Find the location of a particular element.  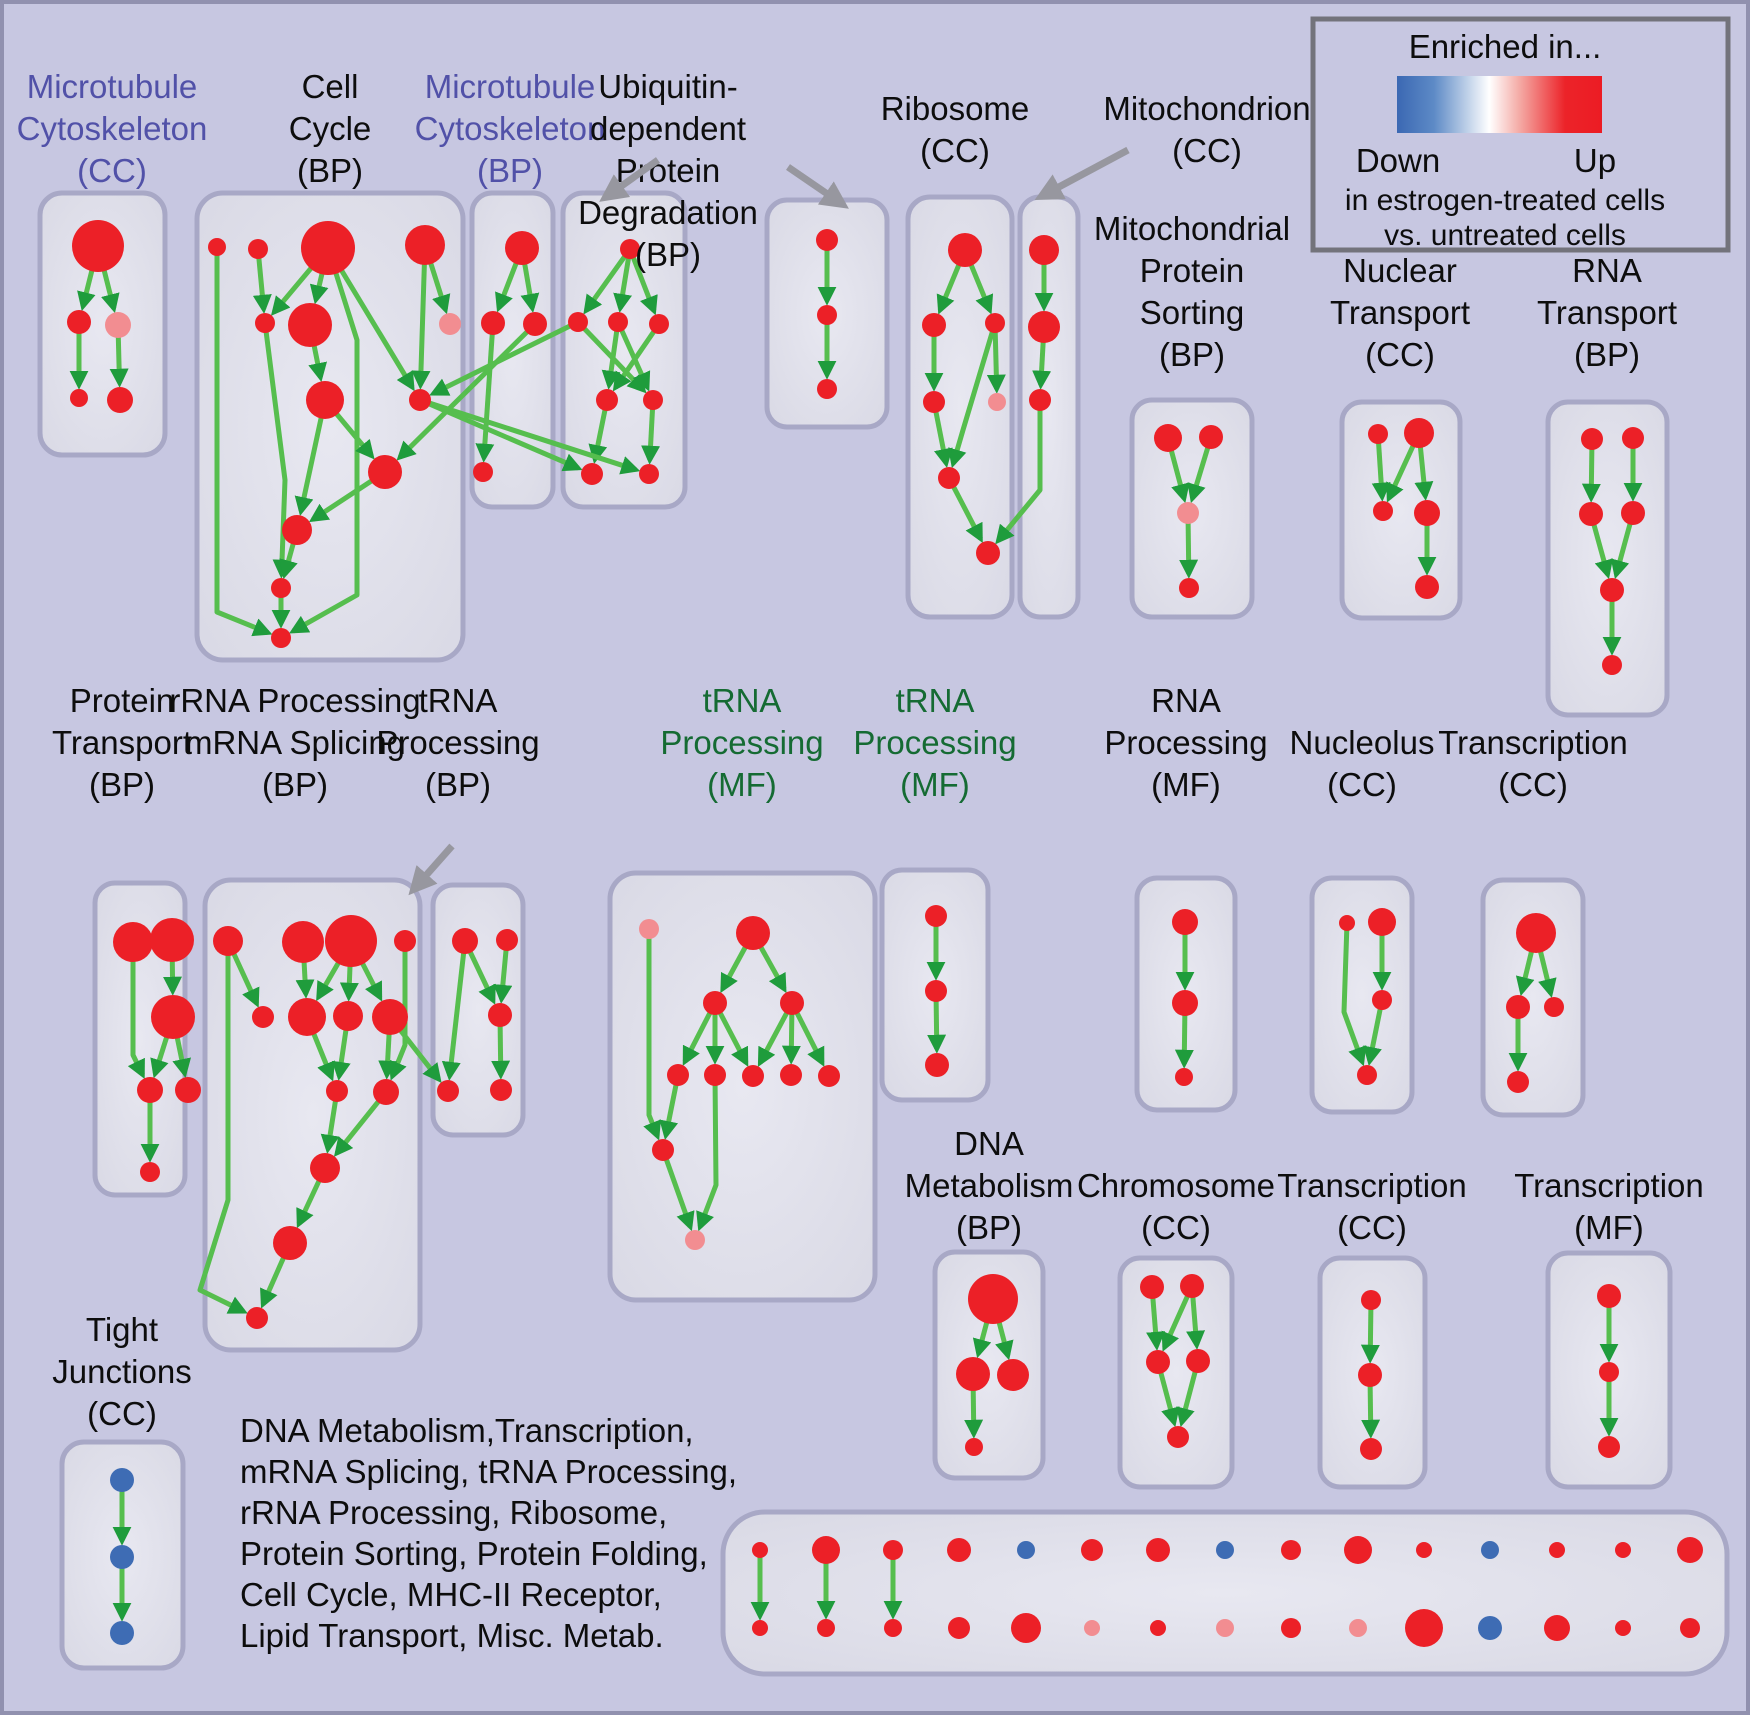

go-term-node-ub-r3a is located at coordinates (607, 400).